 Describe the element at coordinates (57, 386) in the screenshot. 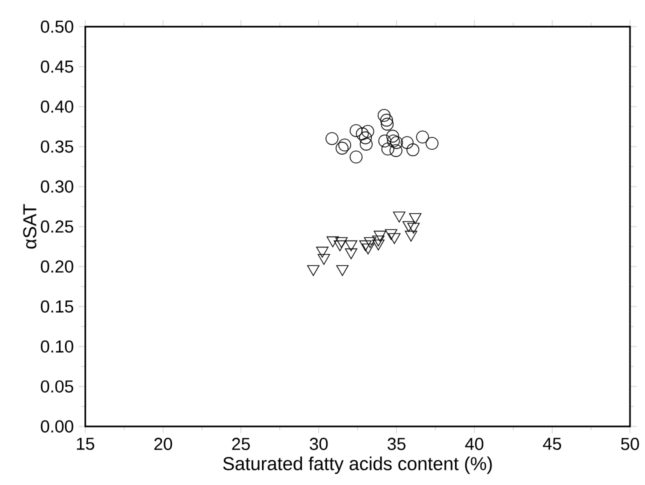

I see `y-tick-label: 0.05` at that location.